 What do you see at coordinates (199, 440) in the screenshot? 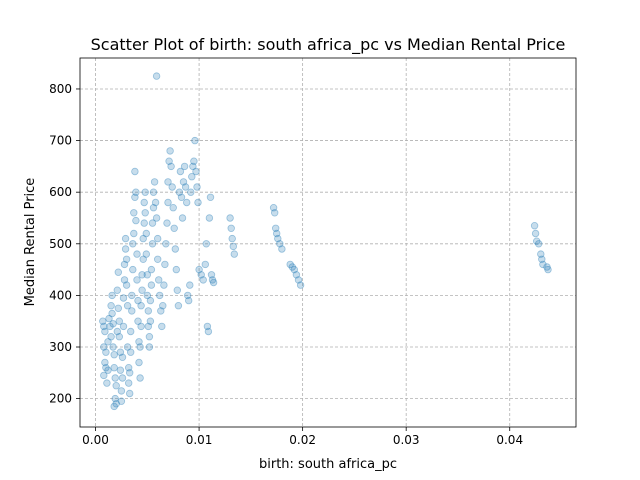
I see `x-tick-label: 0.01` at bounding box center [199, 440].